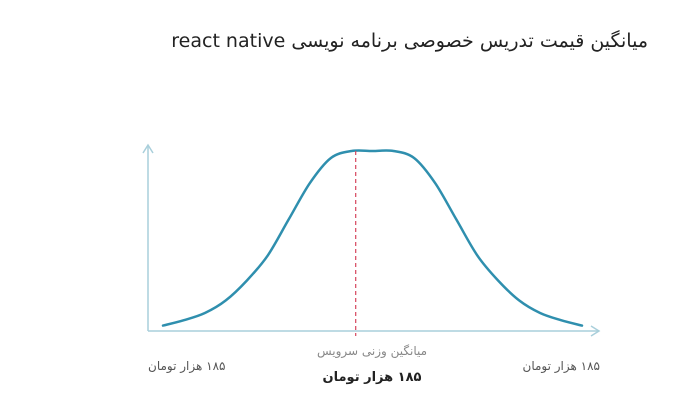 This screenshot has width=700, height=400. I want to click on weighted-average-caption: میانگین وزنی سرویس, so click(372, 351).